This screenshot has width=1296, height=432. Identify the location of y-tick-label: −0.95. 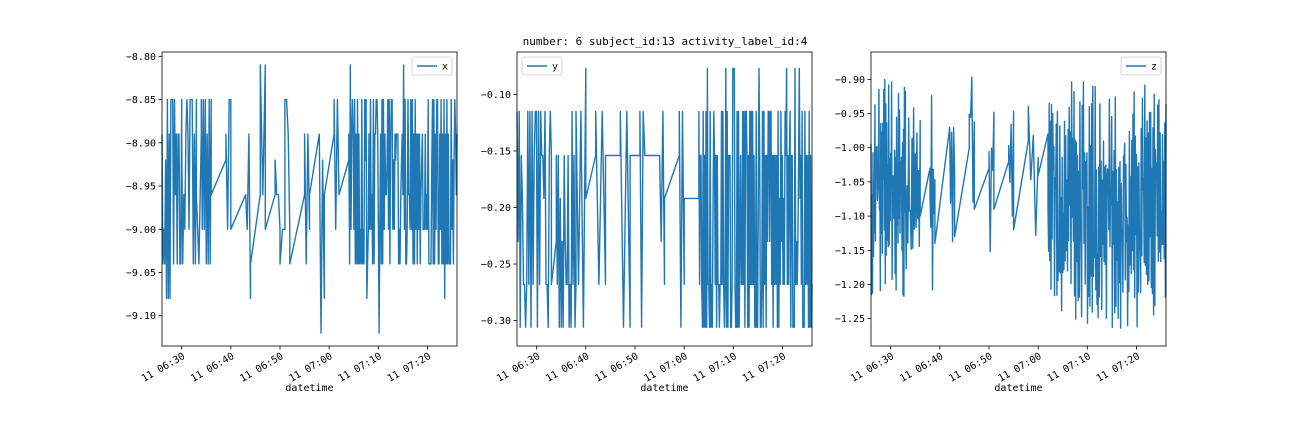
(850, 114).